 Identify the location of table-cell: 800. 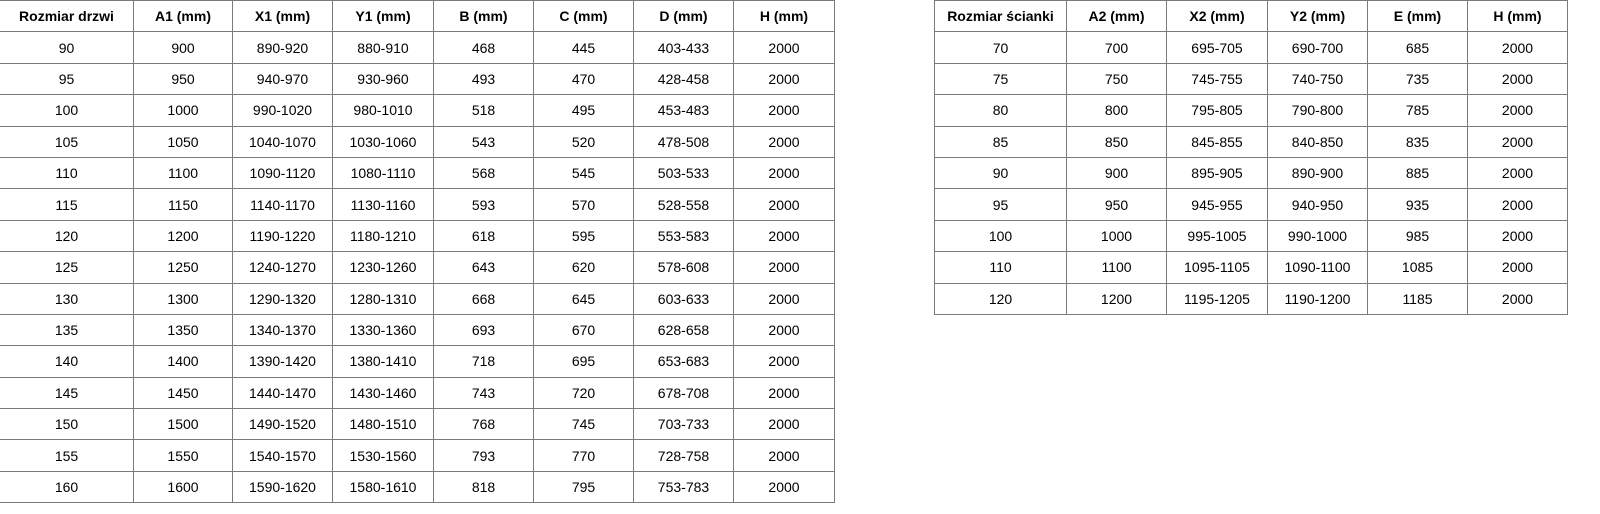
(1116, 110).